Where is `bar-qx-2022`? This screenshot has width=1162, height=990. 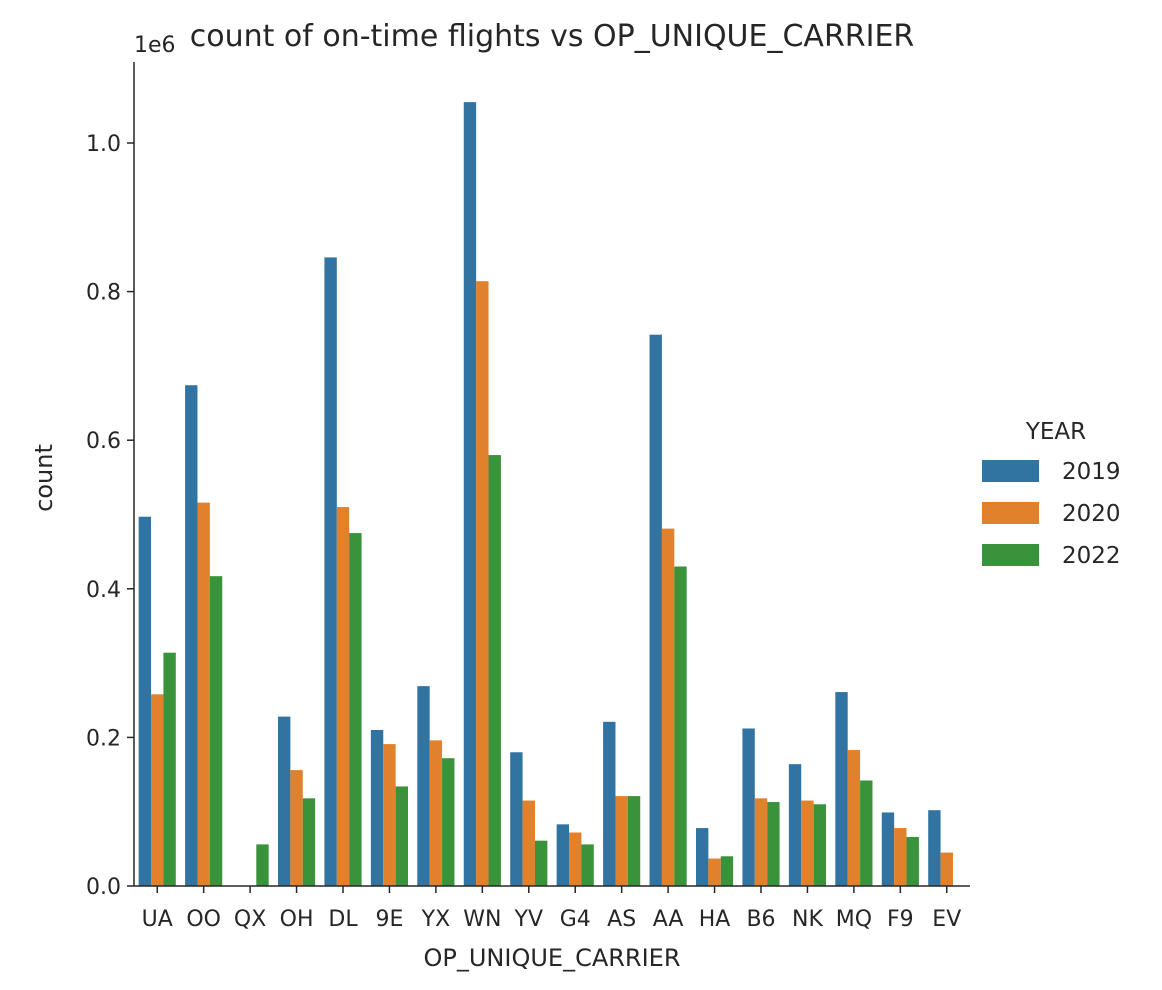 bar-qx-2022 is located at coordinates (262, 865).